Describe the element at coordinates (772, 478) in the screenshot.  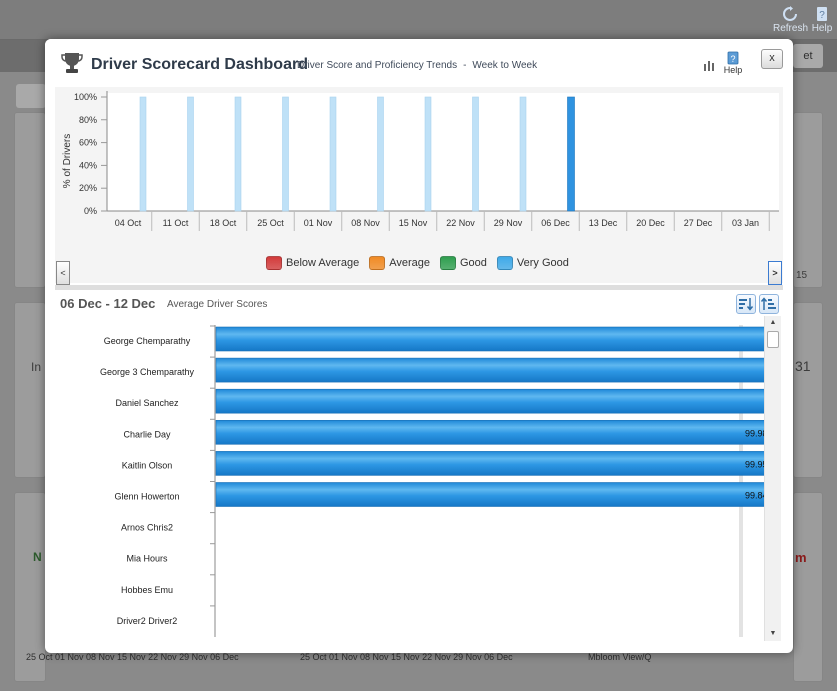
I see `scores-scrollbar: ▲ ▼` at that location.